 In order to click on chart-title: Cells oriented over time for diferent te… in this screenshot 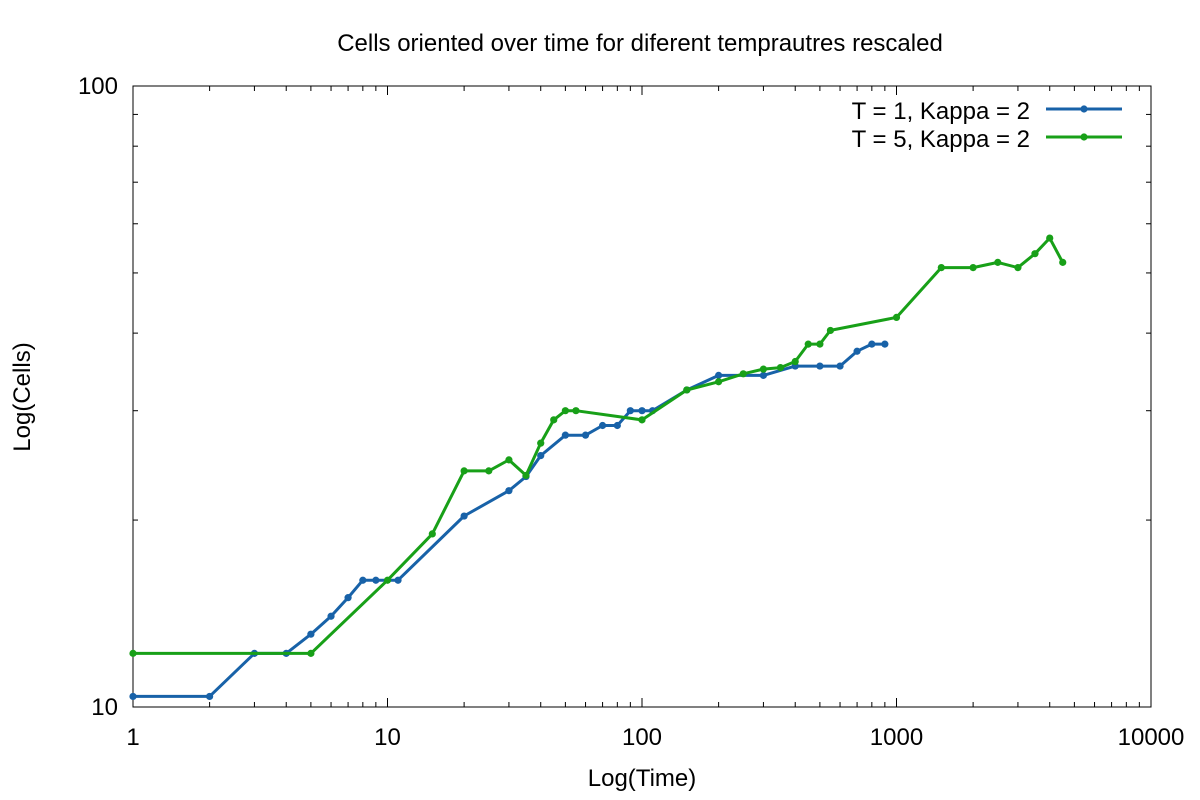, I will do `click(640, 43)`.